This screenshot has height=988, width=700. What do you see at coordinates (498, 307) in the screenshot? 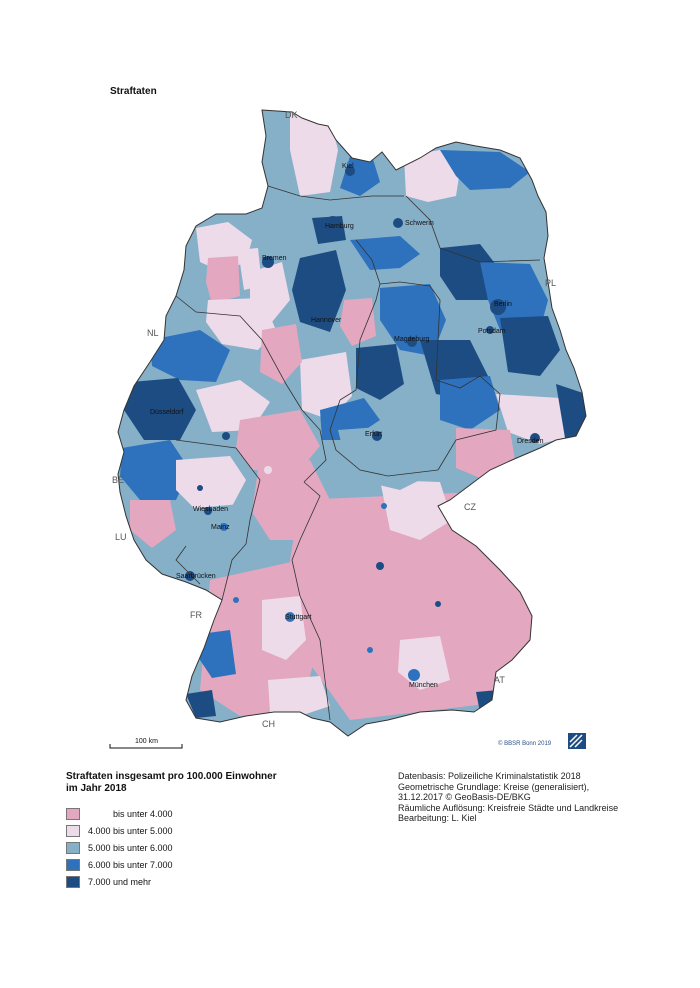
I see `city-area-berlin` at bounding box center [498, 307].